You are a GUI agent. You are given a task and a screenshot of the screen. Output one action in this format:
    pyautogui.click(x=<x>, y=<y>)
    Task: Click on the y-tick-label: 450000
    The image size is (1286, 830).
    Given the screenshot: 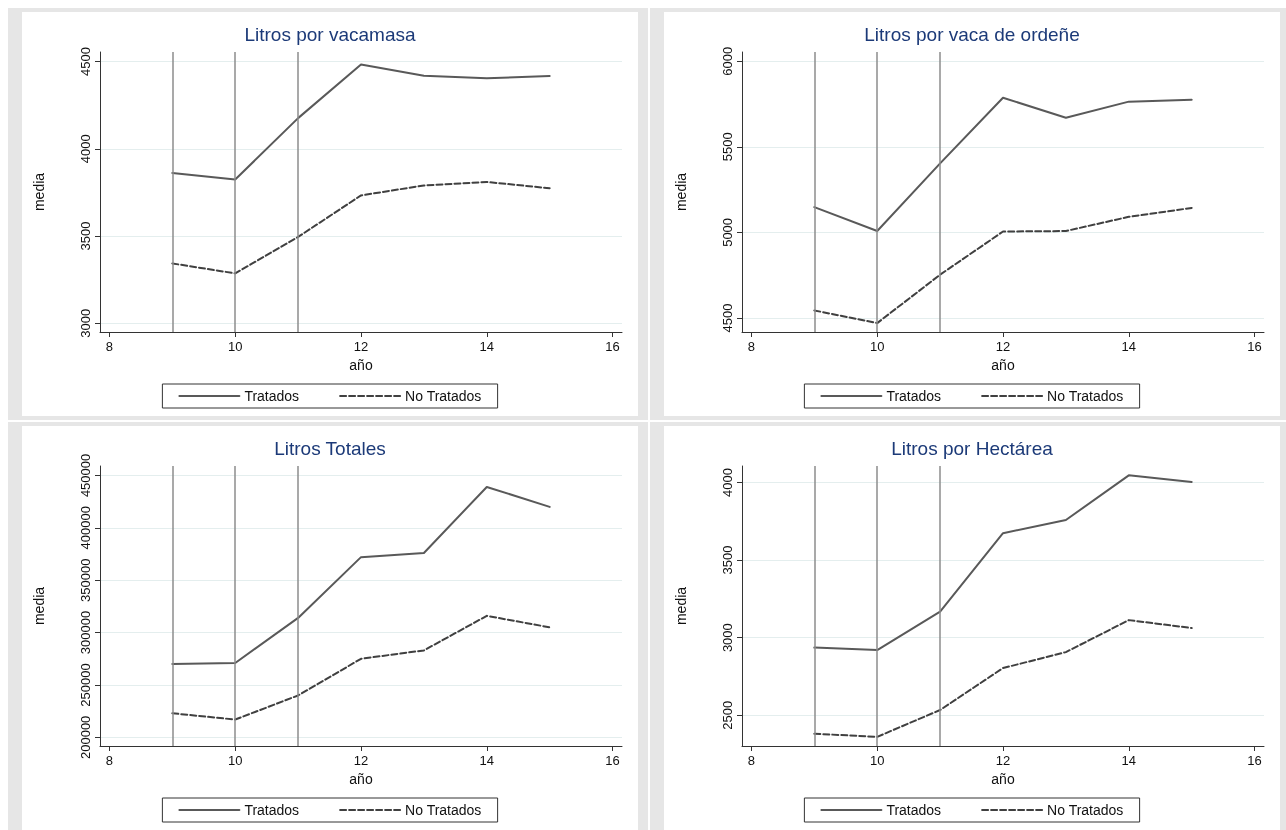 What is the action you would take?
    pyautogui.click(x=85, y=475)
    